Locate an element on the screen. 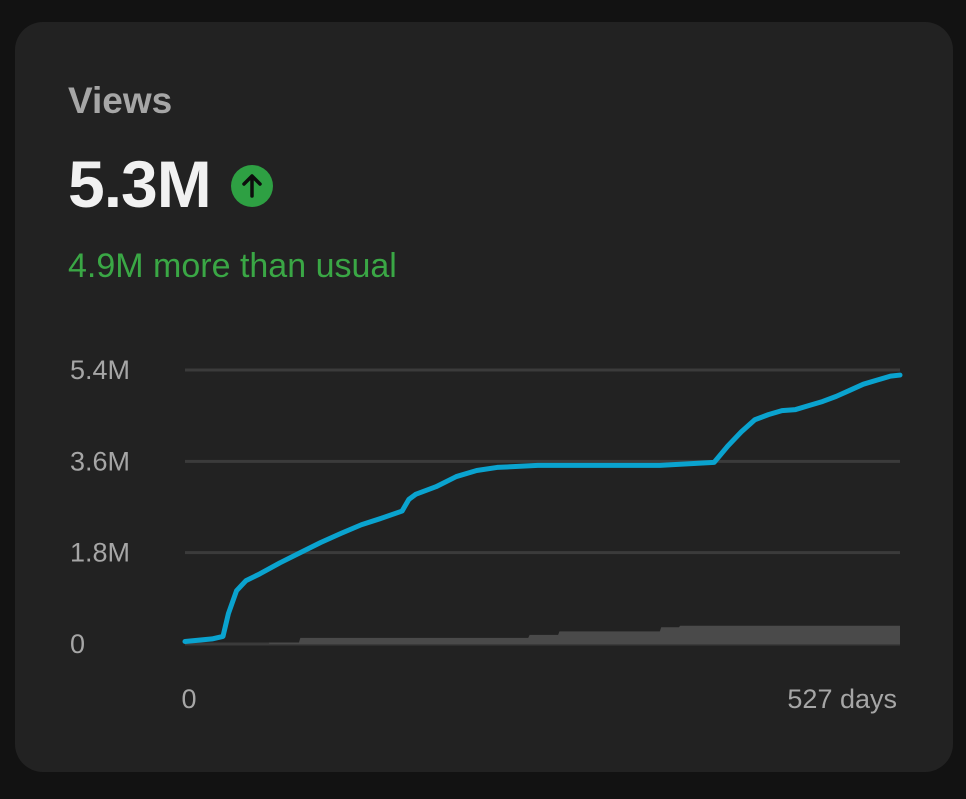 The height and width of the screenshot is (799, 966). x-tick-layer: 0 527 days is located at coordinates (539, 699).